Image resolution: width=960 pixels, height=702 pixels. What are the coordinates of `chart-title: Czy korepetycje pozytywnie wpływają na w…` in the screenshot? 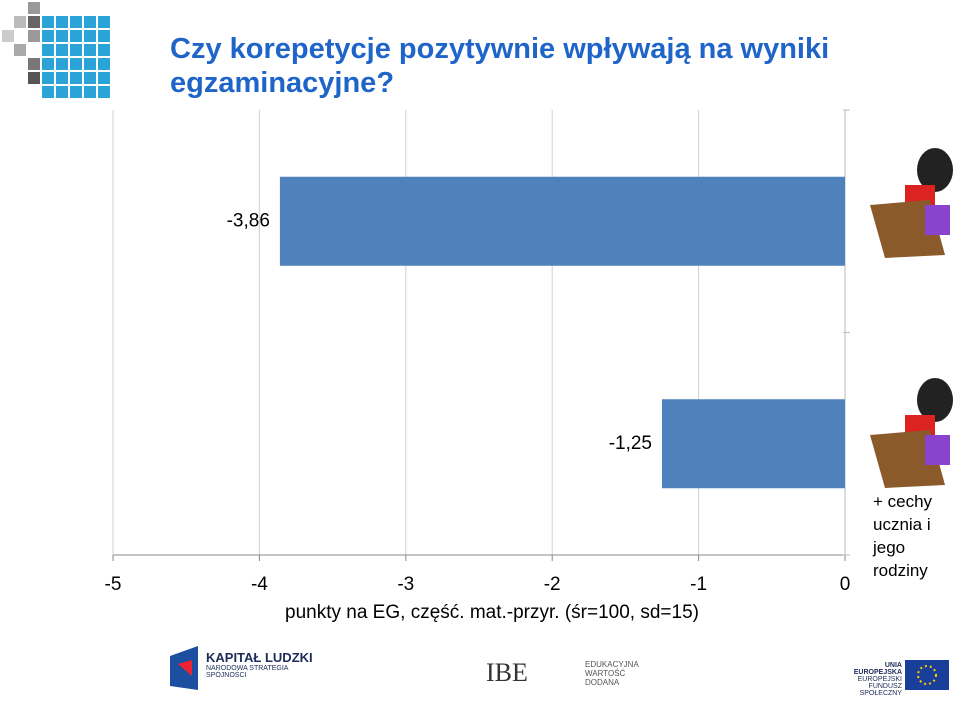 It's located at (500, 66).